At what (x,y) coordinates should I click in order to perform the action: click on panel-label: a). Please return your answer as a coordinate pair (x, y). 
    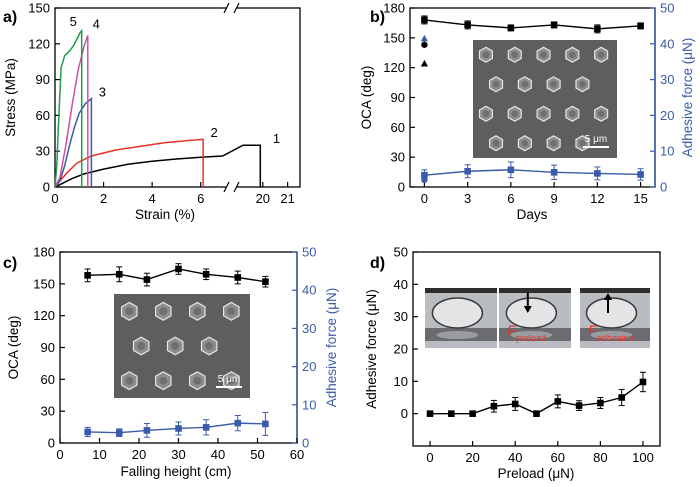
    Looking at the image, I should click on (10, 17).